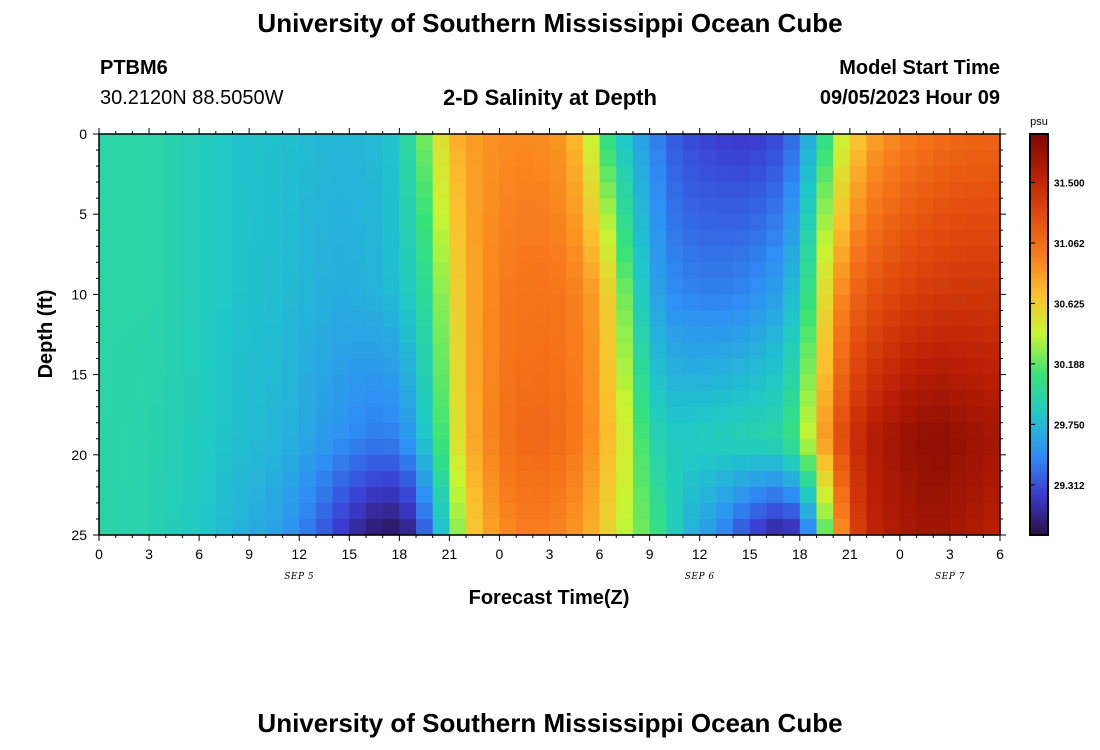 This screenshot has height=750, width=1100. I want to click on x-tick-label: 3, so click(950, 554).